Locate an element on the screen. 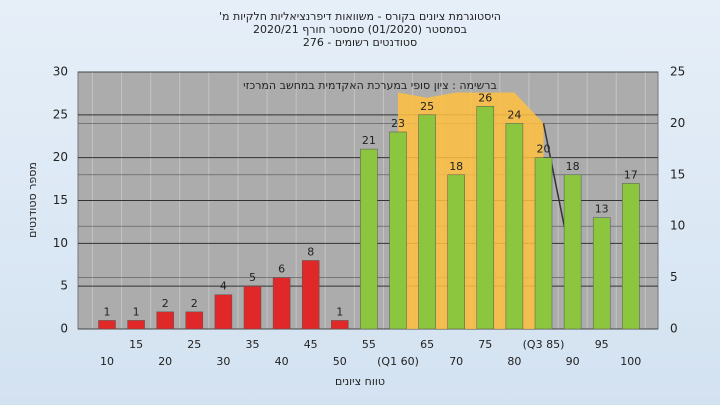 This screenshot has height=405, width=720. x-tick-label: 100 is located at coordinates (630, 361).